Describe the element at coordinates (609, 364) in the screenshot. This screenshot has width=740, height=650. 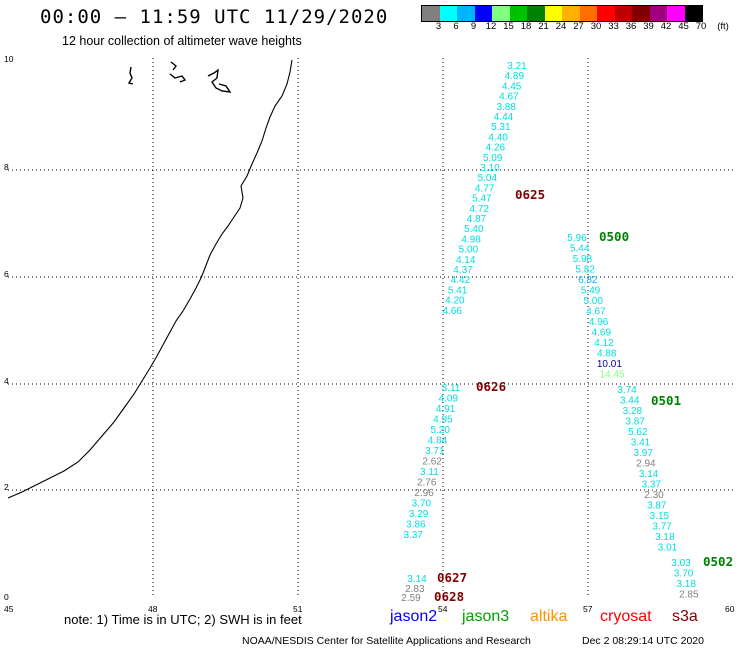
I see `wave-height-value: 10.01` at that location.